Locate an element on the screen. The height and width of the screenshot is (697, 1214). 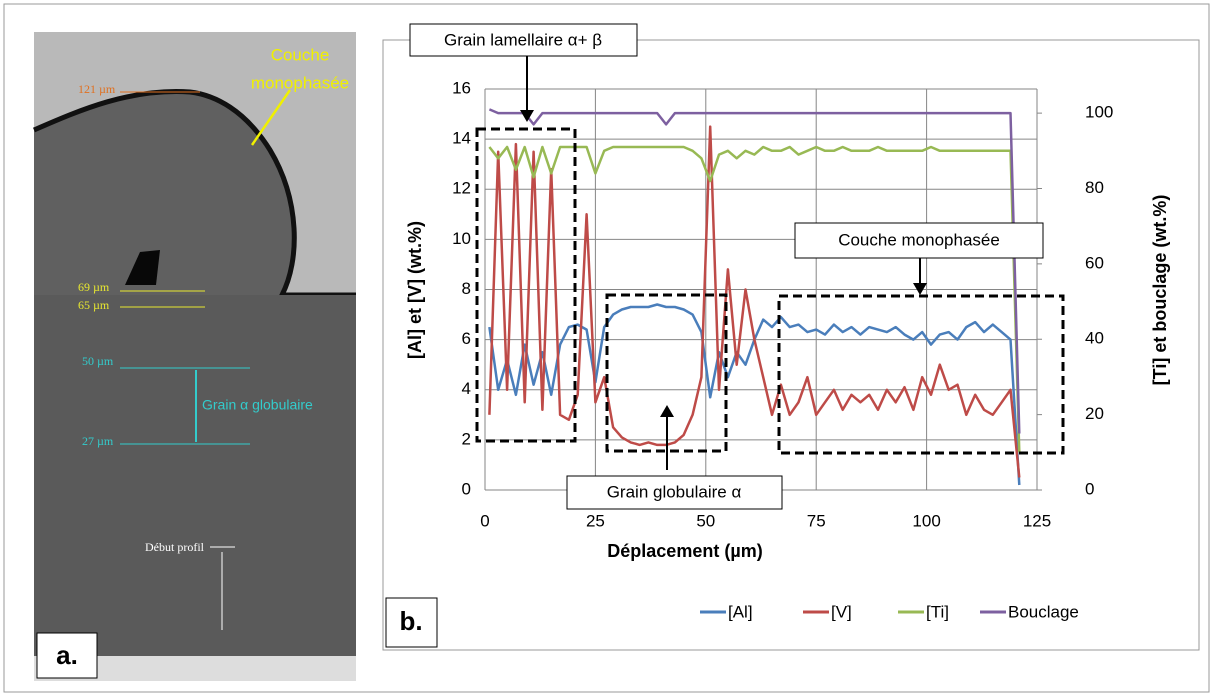
legend-label: Bouclage is located at coordinates (1043, 611).